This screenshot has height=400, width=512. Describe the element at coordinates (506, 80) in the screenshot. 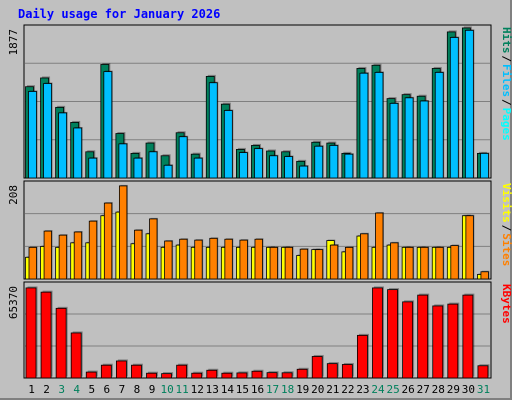

I see `legend-files: Files` at that location.